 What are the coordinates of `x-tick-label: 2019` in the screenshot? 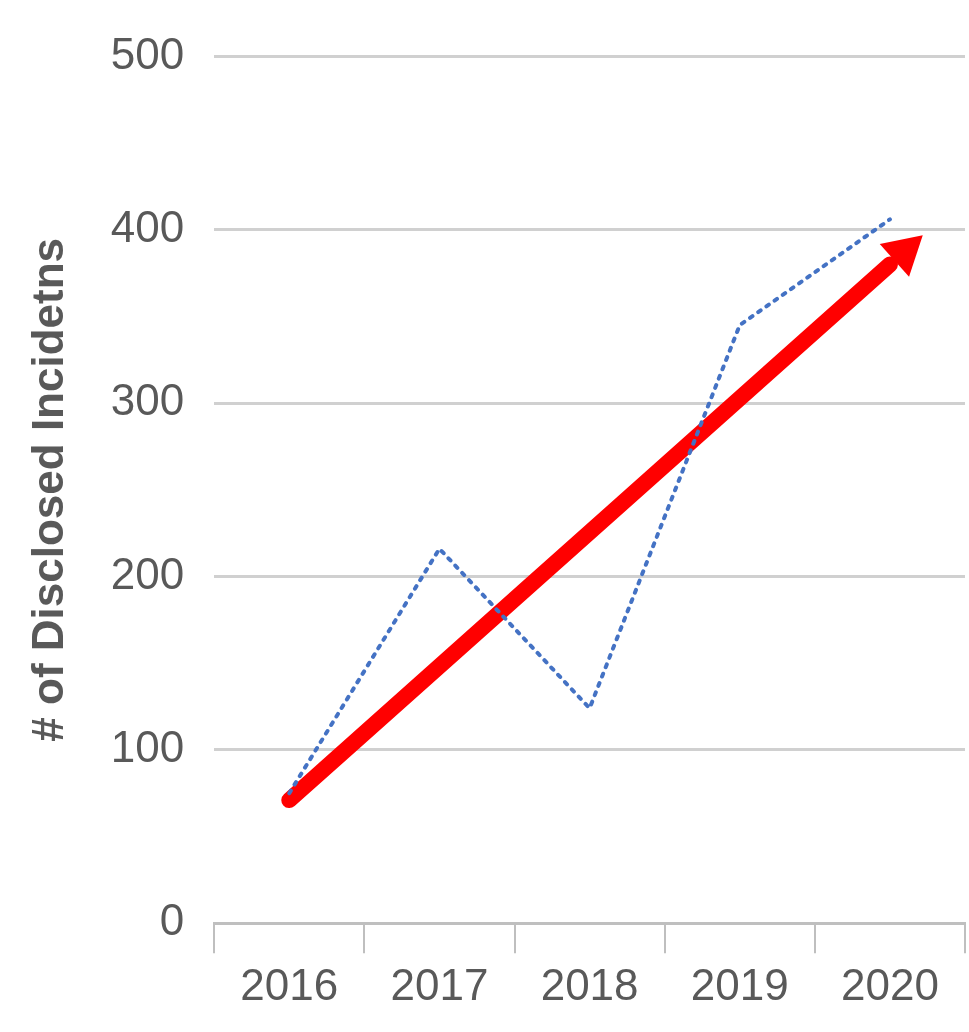 It's located at (739, 984).